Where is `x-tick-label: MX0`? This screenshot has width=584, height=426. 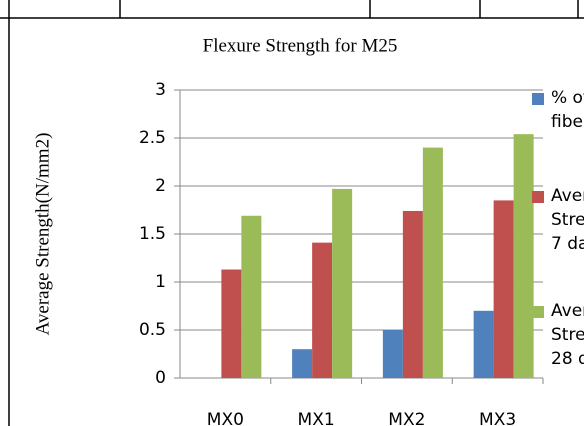
x-tick-label: MX0 is located at coordinates (225, 418).